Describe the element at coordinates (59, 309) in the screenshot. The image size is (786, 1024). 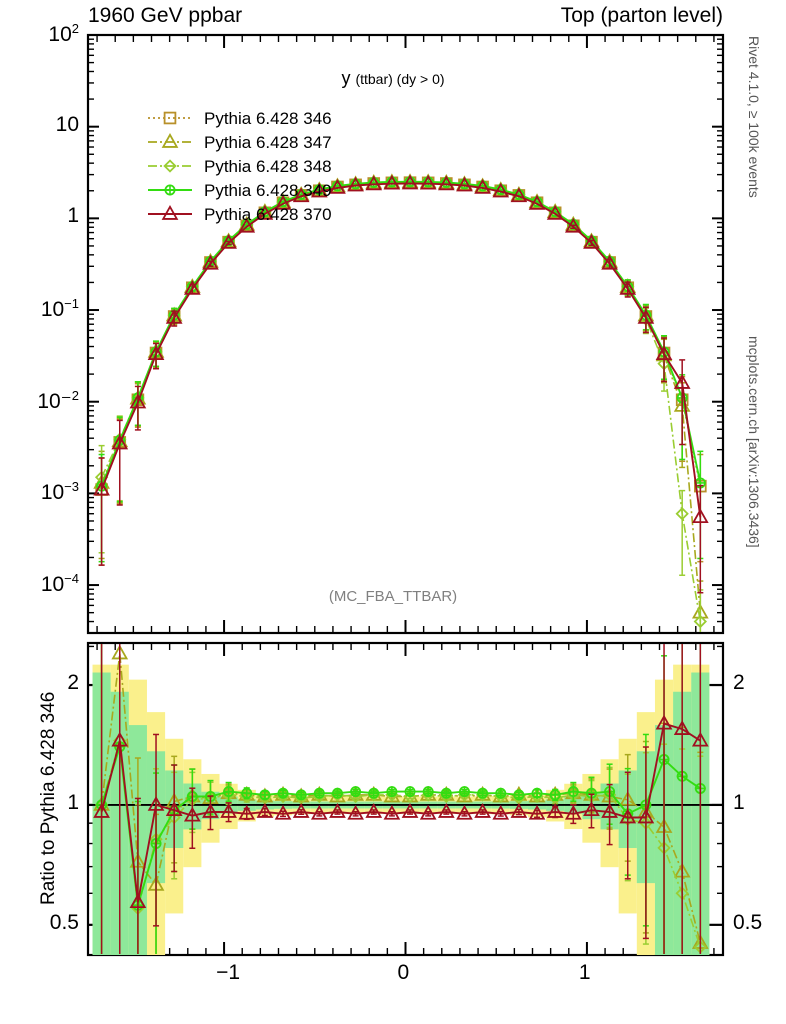
I see `y-tick-10⁻¹: 10⁻¹` at that location.